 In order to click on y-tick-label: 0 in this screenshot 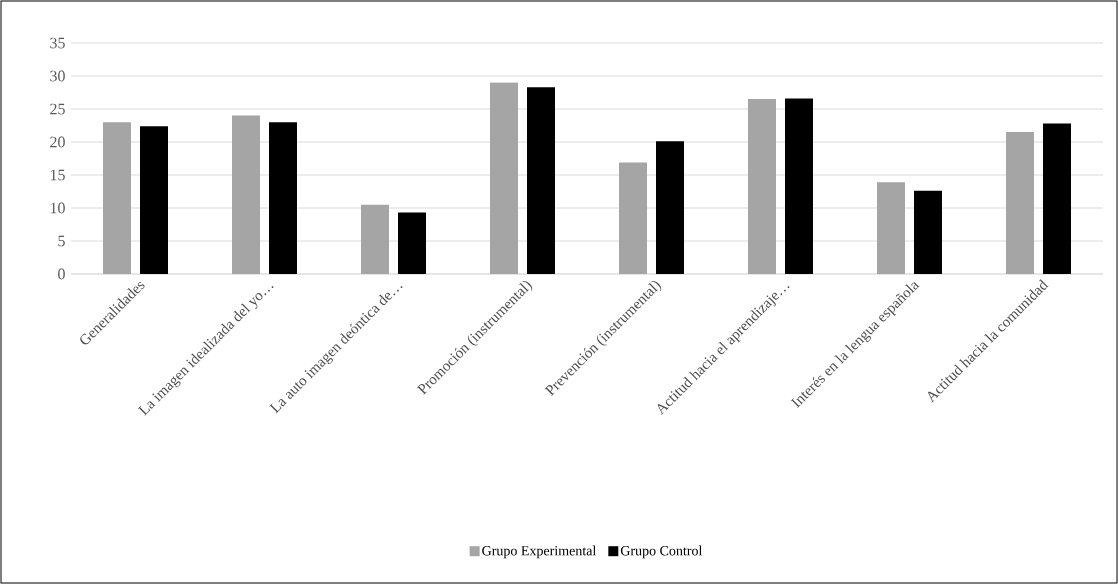, I will do `click(61, 274)`.